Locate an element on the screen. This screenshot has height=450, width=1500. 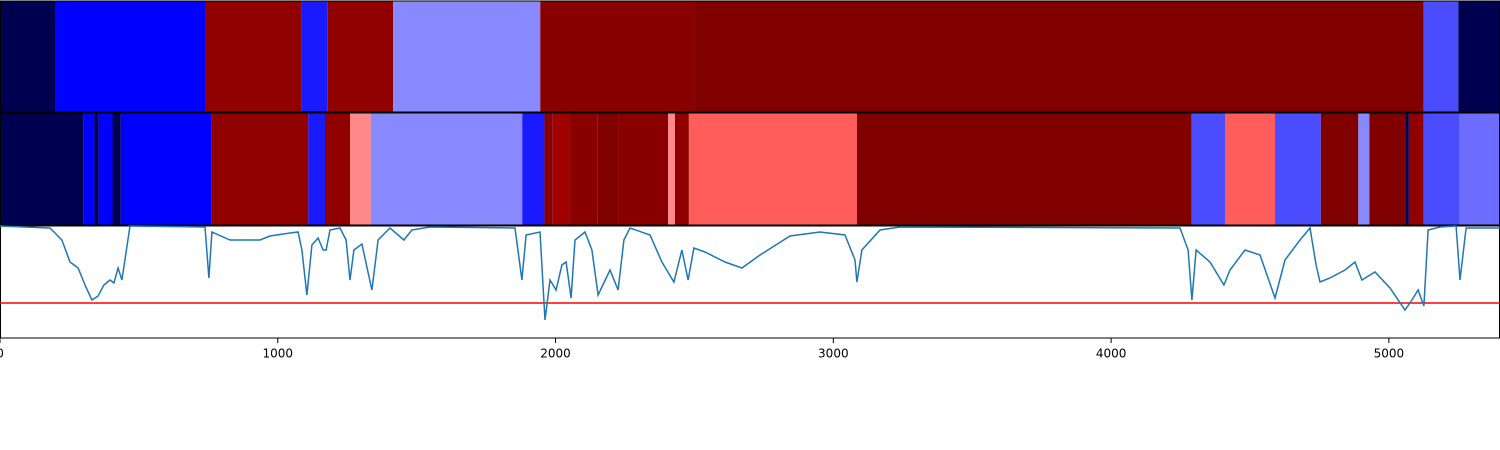
x-tick-label: 3000 is located at coordinates (833, 354).